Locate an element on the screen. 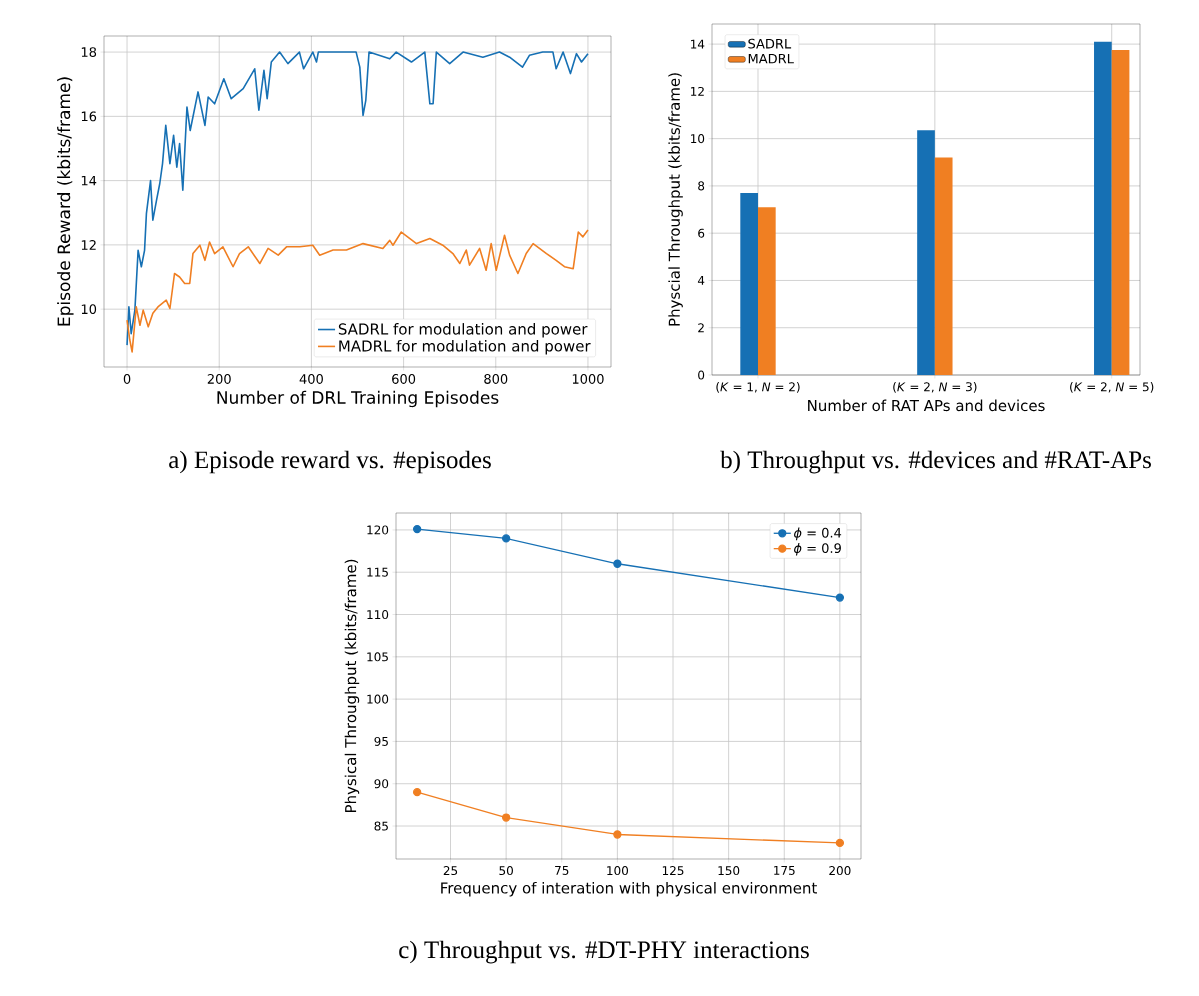 The width and height of the screenshot is (1199, 996). y-tick-label: 6 is located at coordinates (701, 233).